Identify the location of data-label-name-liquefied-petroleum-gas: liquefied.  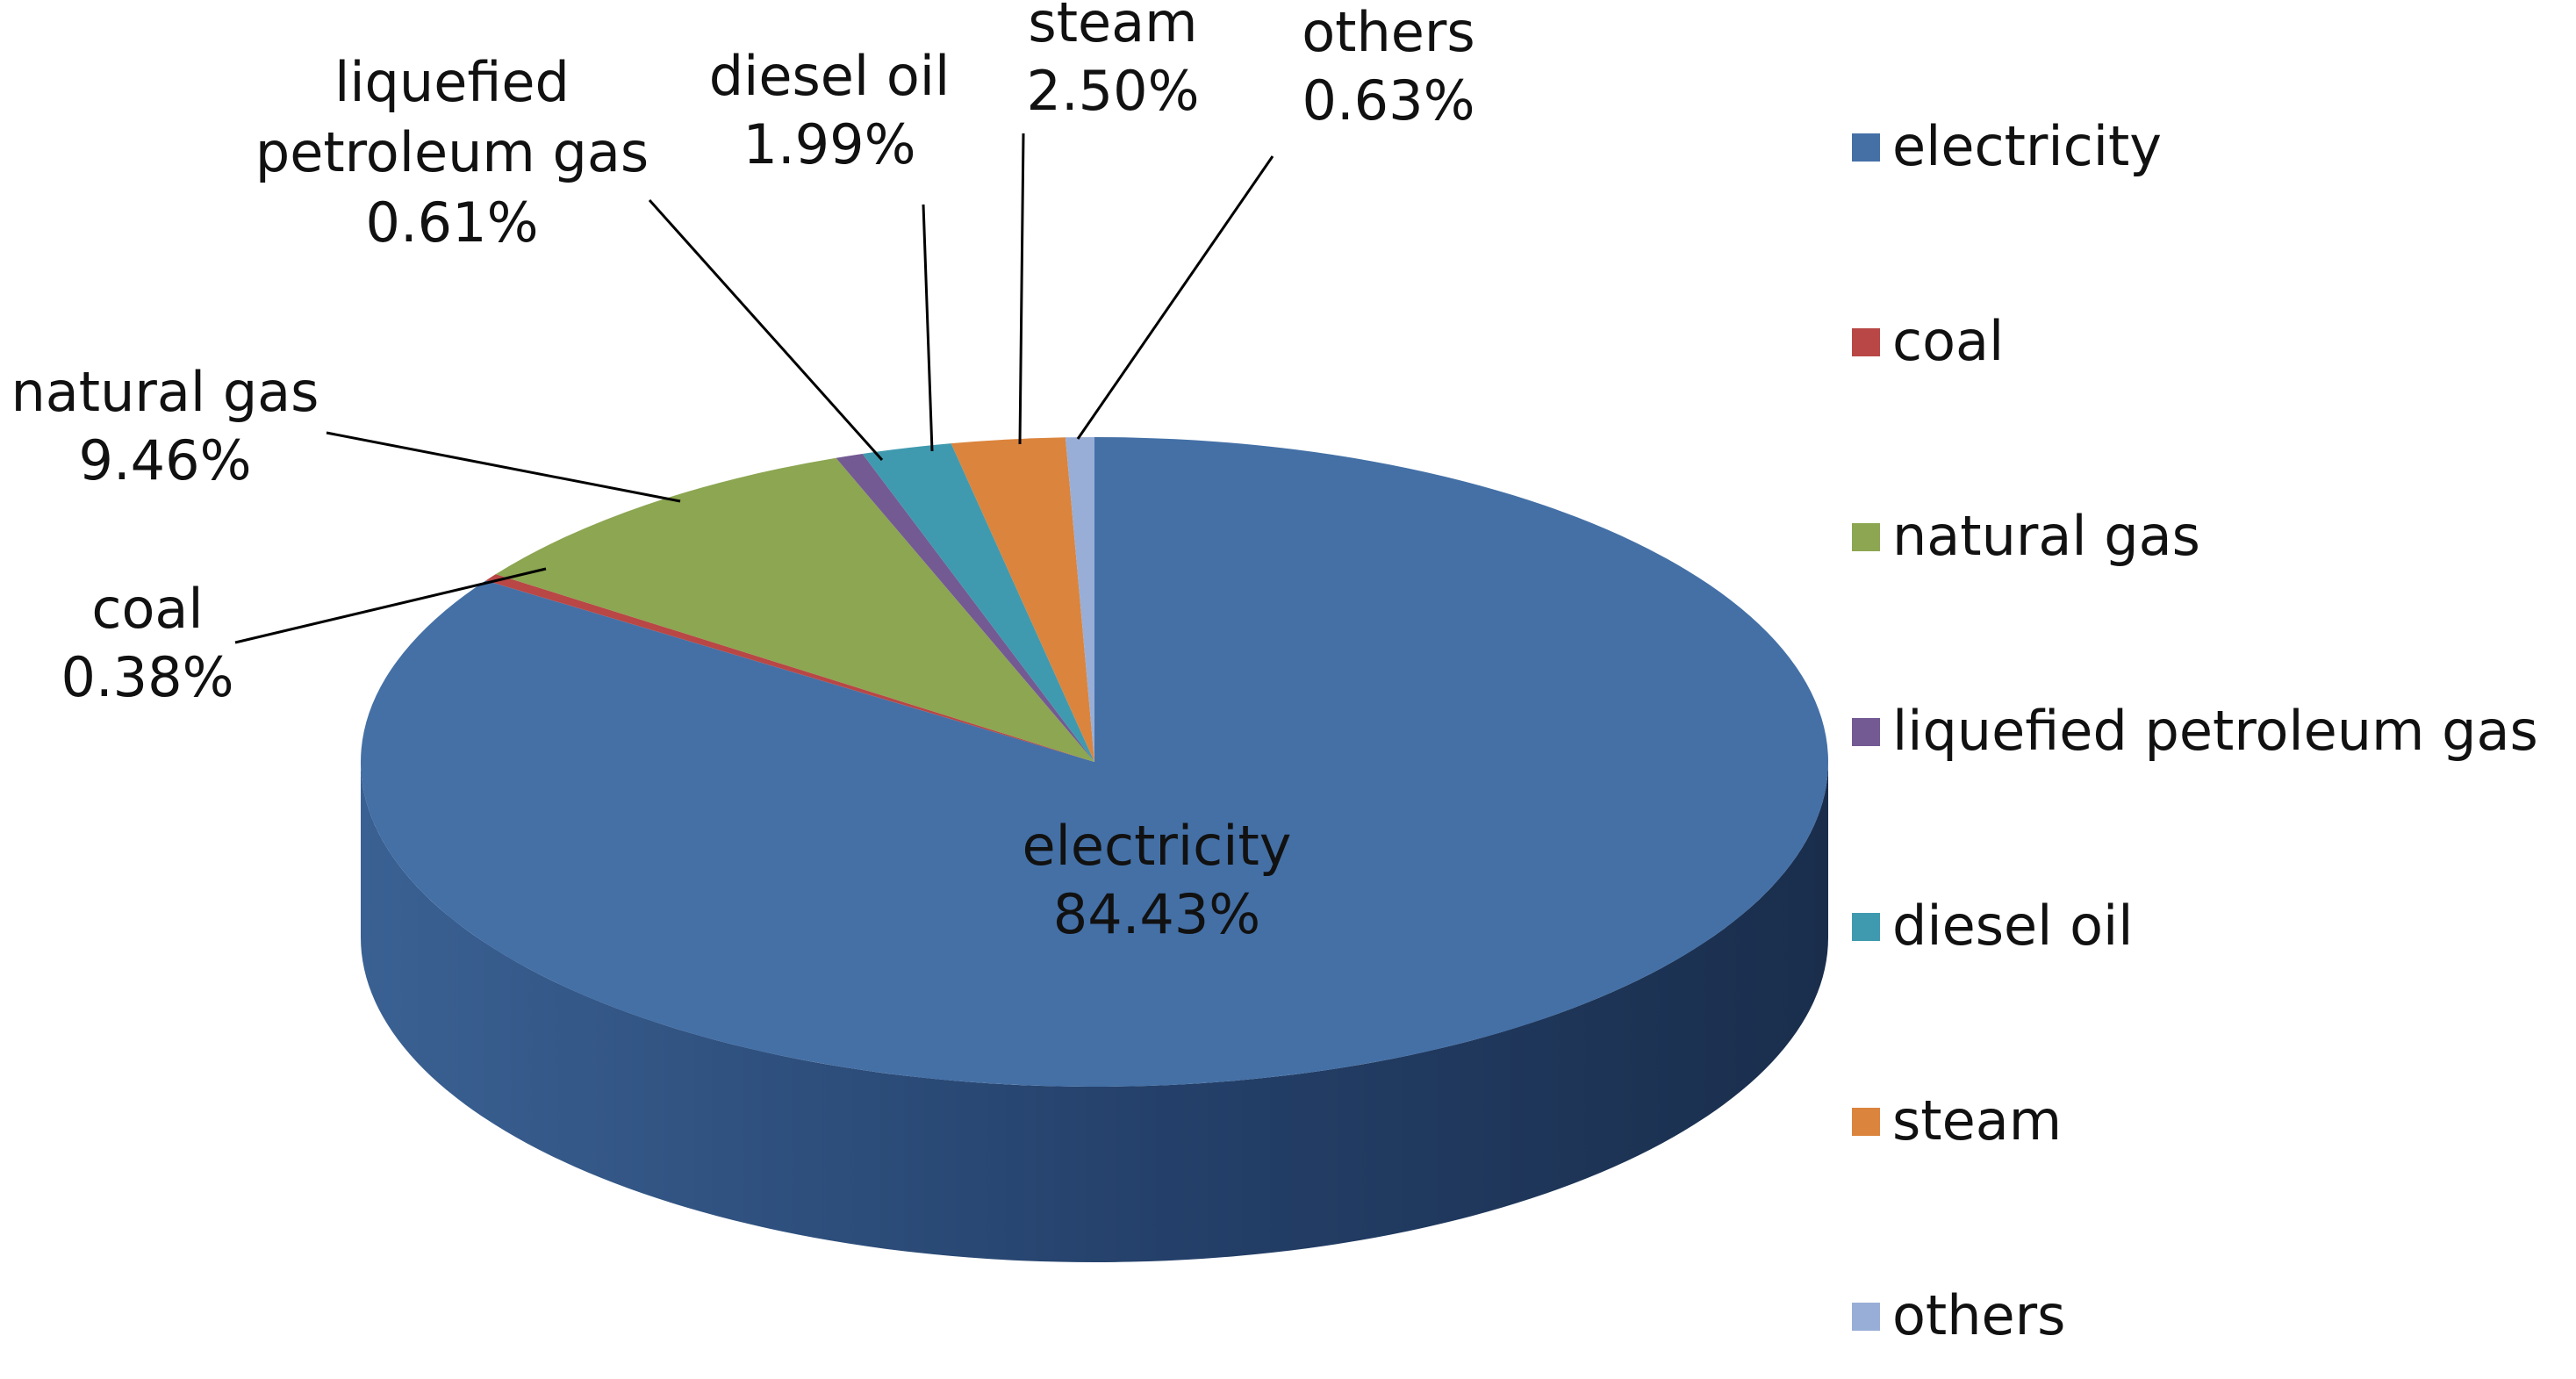
(452, 82).